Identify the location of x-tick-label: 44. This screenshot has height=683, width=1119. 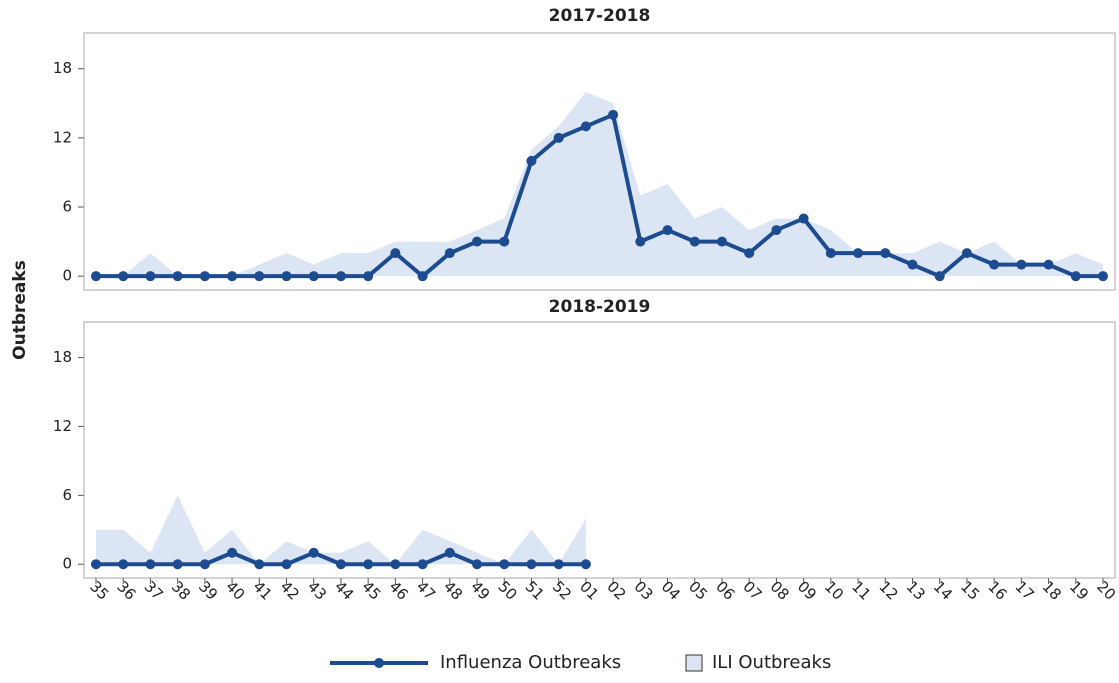
(344, 590).